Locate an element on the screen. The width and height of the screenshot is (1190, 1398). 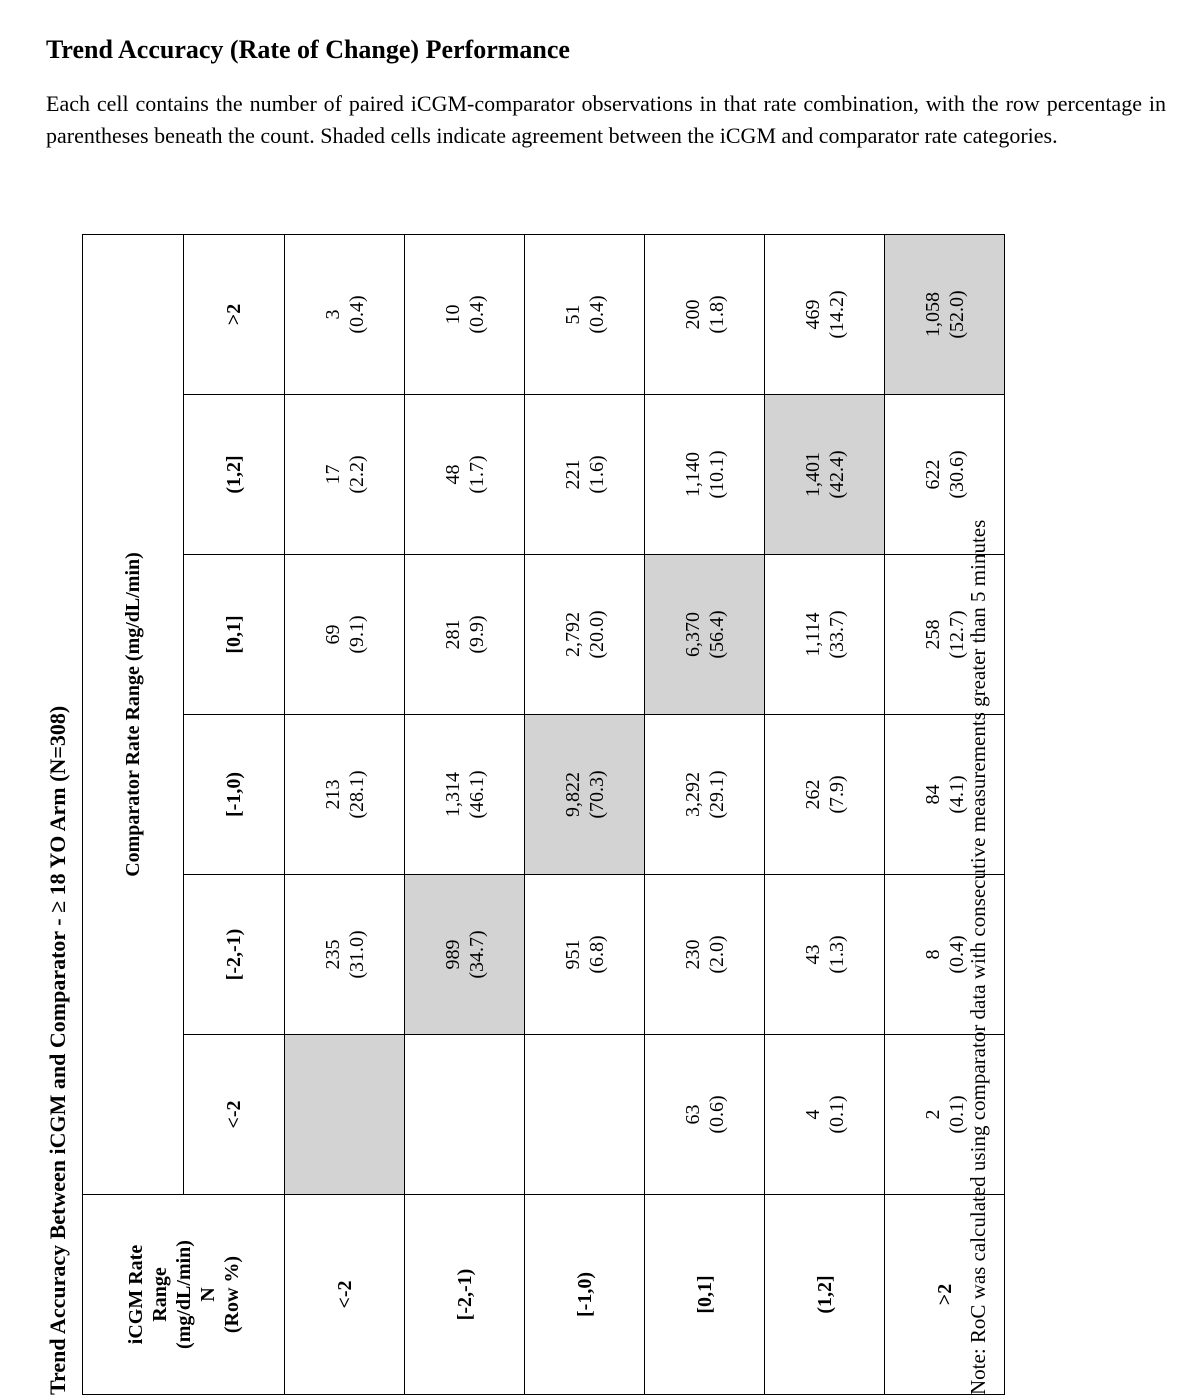
cell-percent: (14.2) is located at coordinates (836, 314).